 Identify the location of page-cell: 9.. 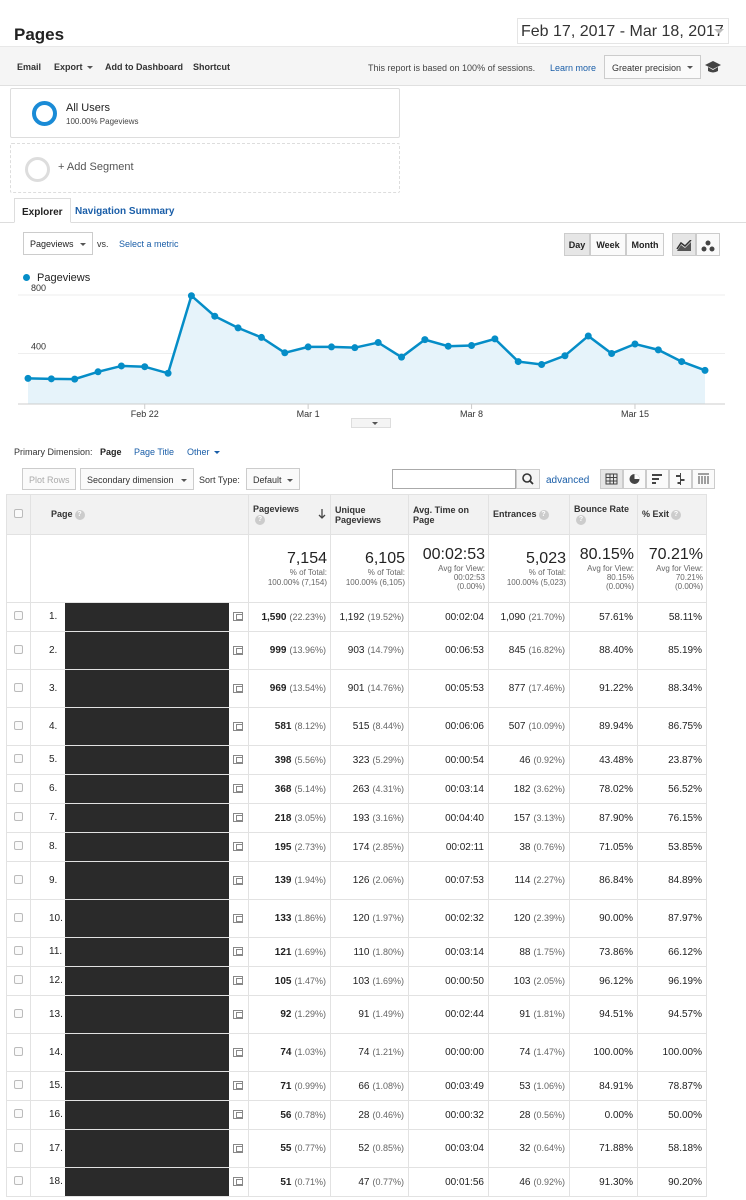
(139, 880).